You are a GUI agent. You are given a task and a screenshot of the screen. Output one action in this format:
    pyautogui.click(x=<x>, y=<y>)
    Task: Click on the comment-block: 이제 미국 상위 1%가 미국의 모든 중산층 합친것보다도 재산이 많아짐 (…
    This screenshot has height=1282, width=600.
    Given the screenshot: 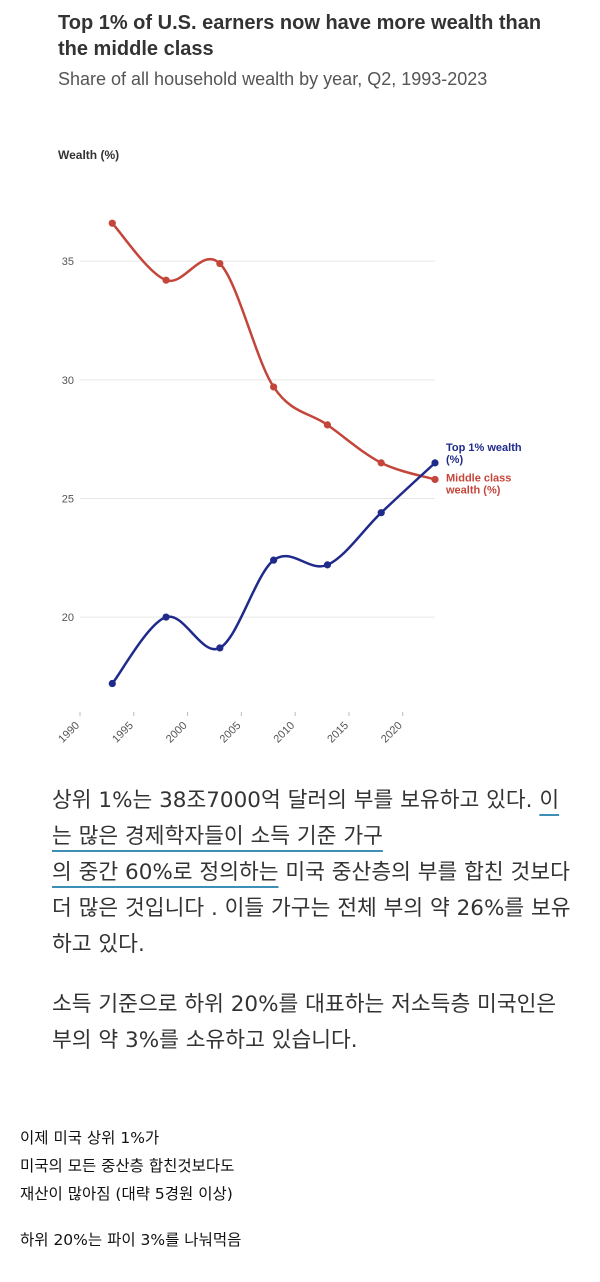 What is the action you would take?
    pyautogui.click(x=300, y=1166)
    